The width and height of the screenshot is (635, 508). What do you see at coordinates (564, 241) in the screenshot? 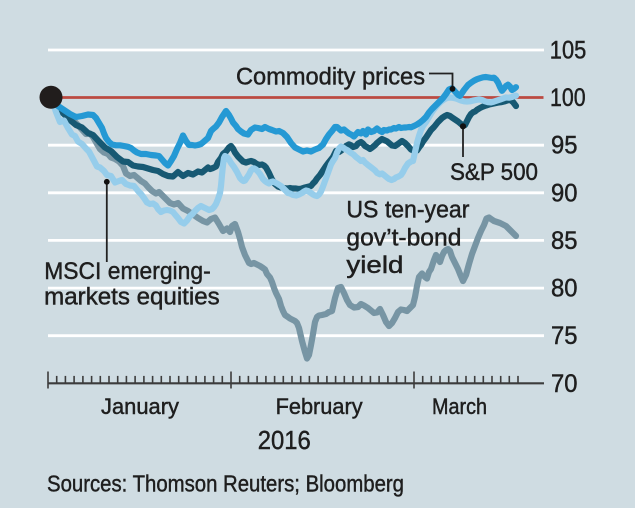
I see `svg-text: 85` at bounding box center [564, 241].